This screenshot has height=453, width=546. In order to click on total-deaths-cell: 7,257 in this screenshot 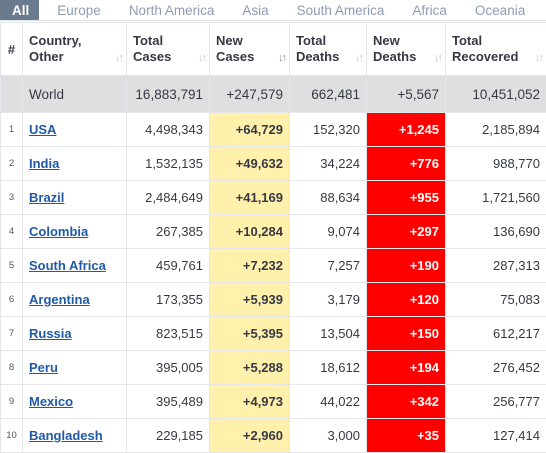, I will do `click(328, 266)`.